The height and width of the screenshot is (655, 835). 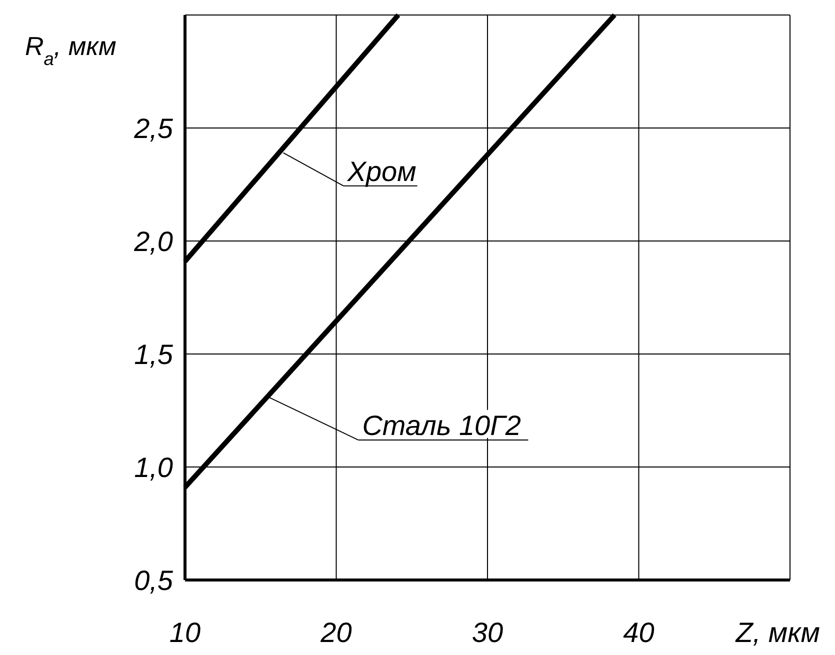 I want to click on y-axis-title: R$_{a}$, мкм, so click(x=70, y=50).